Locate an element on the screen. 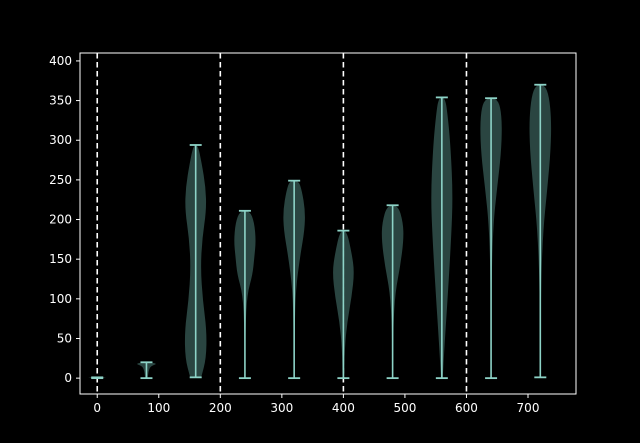  x-tick-label: 400 is located at coordinates (343, 408).